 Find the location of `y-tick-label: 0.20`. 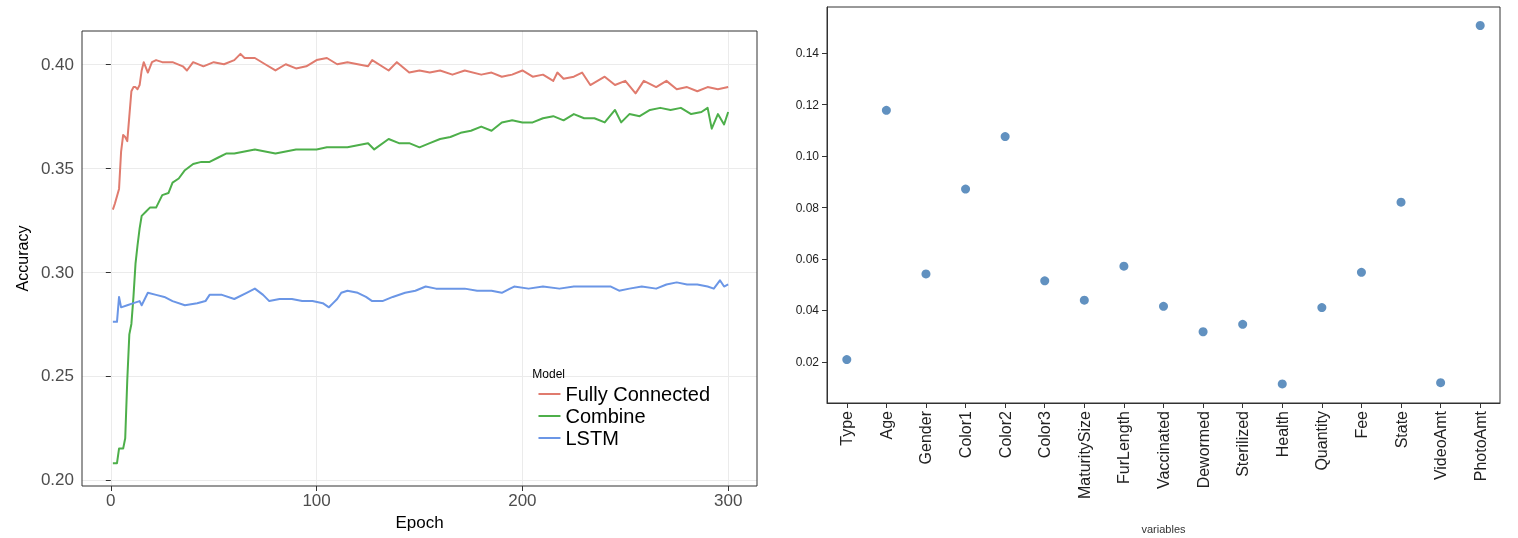

y-tick-label: 0.20 is located at coordinates (57, 480).